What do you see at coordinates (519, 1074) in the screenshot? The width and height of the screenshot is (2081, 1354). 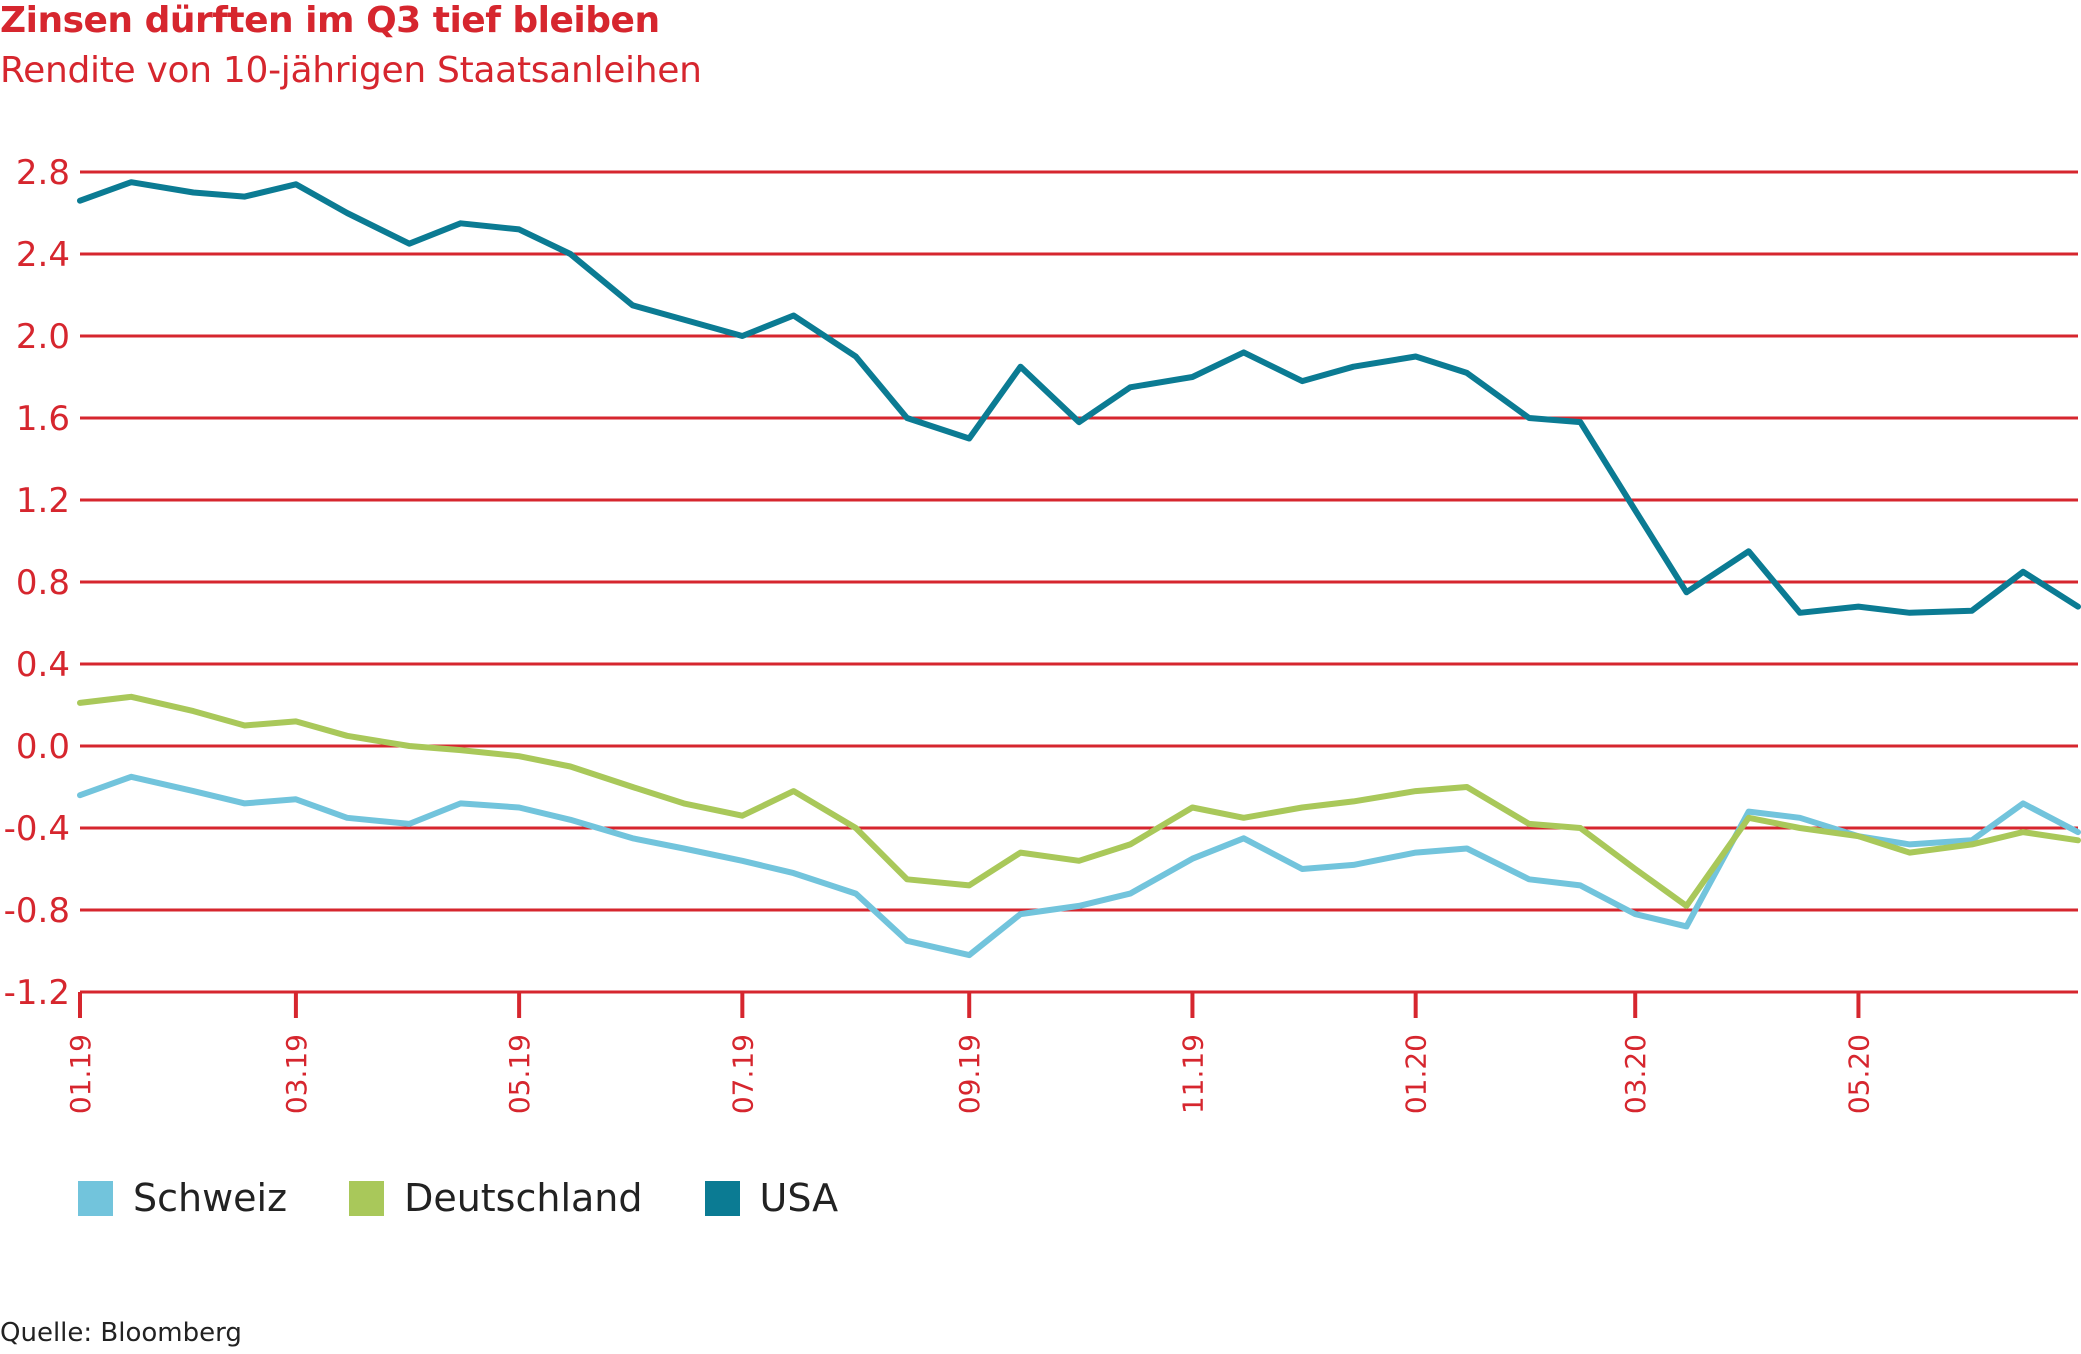 I see `x-tick-label: 05.19` at bounding box center [519, 1074].